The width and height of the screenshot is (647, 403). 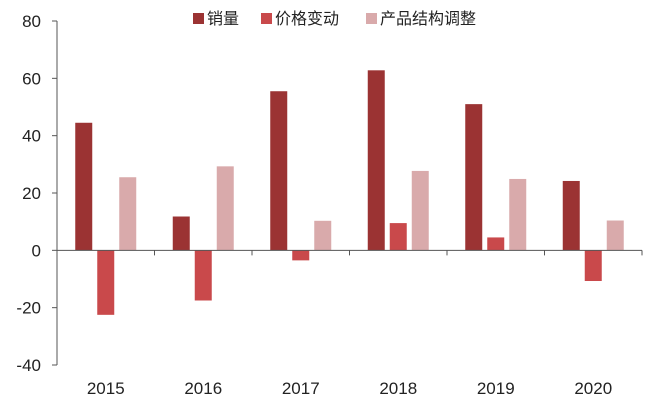 I want to click on x-tick-label: 2016, so click(x=203, y=388).